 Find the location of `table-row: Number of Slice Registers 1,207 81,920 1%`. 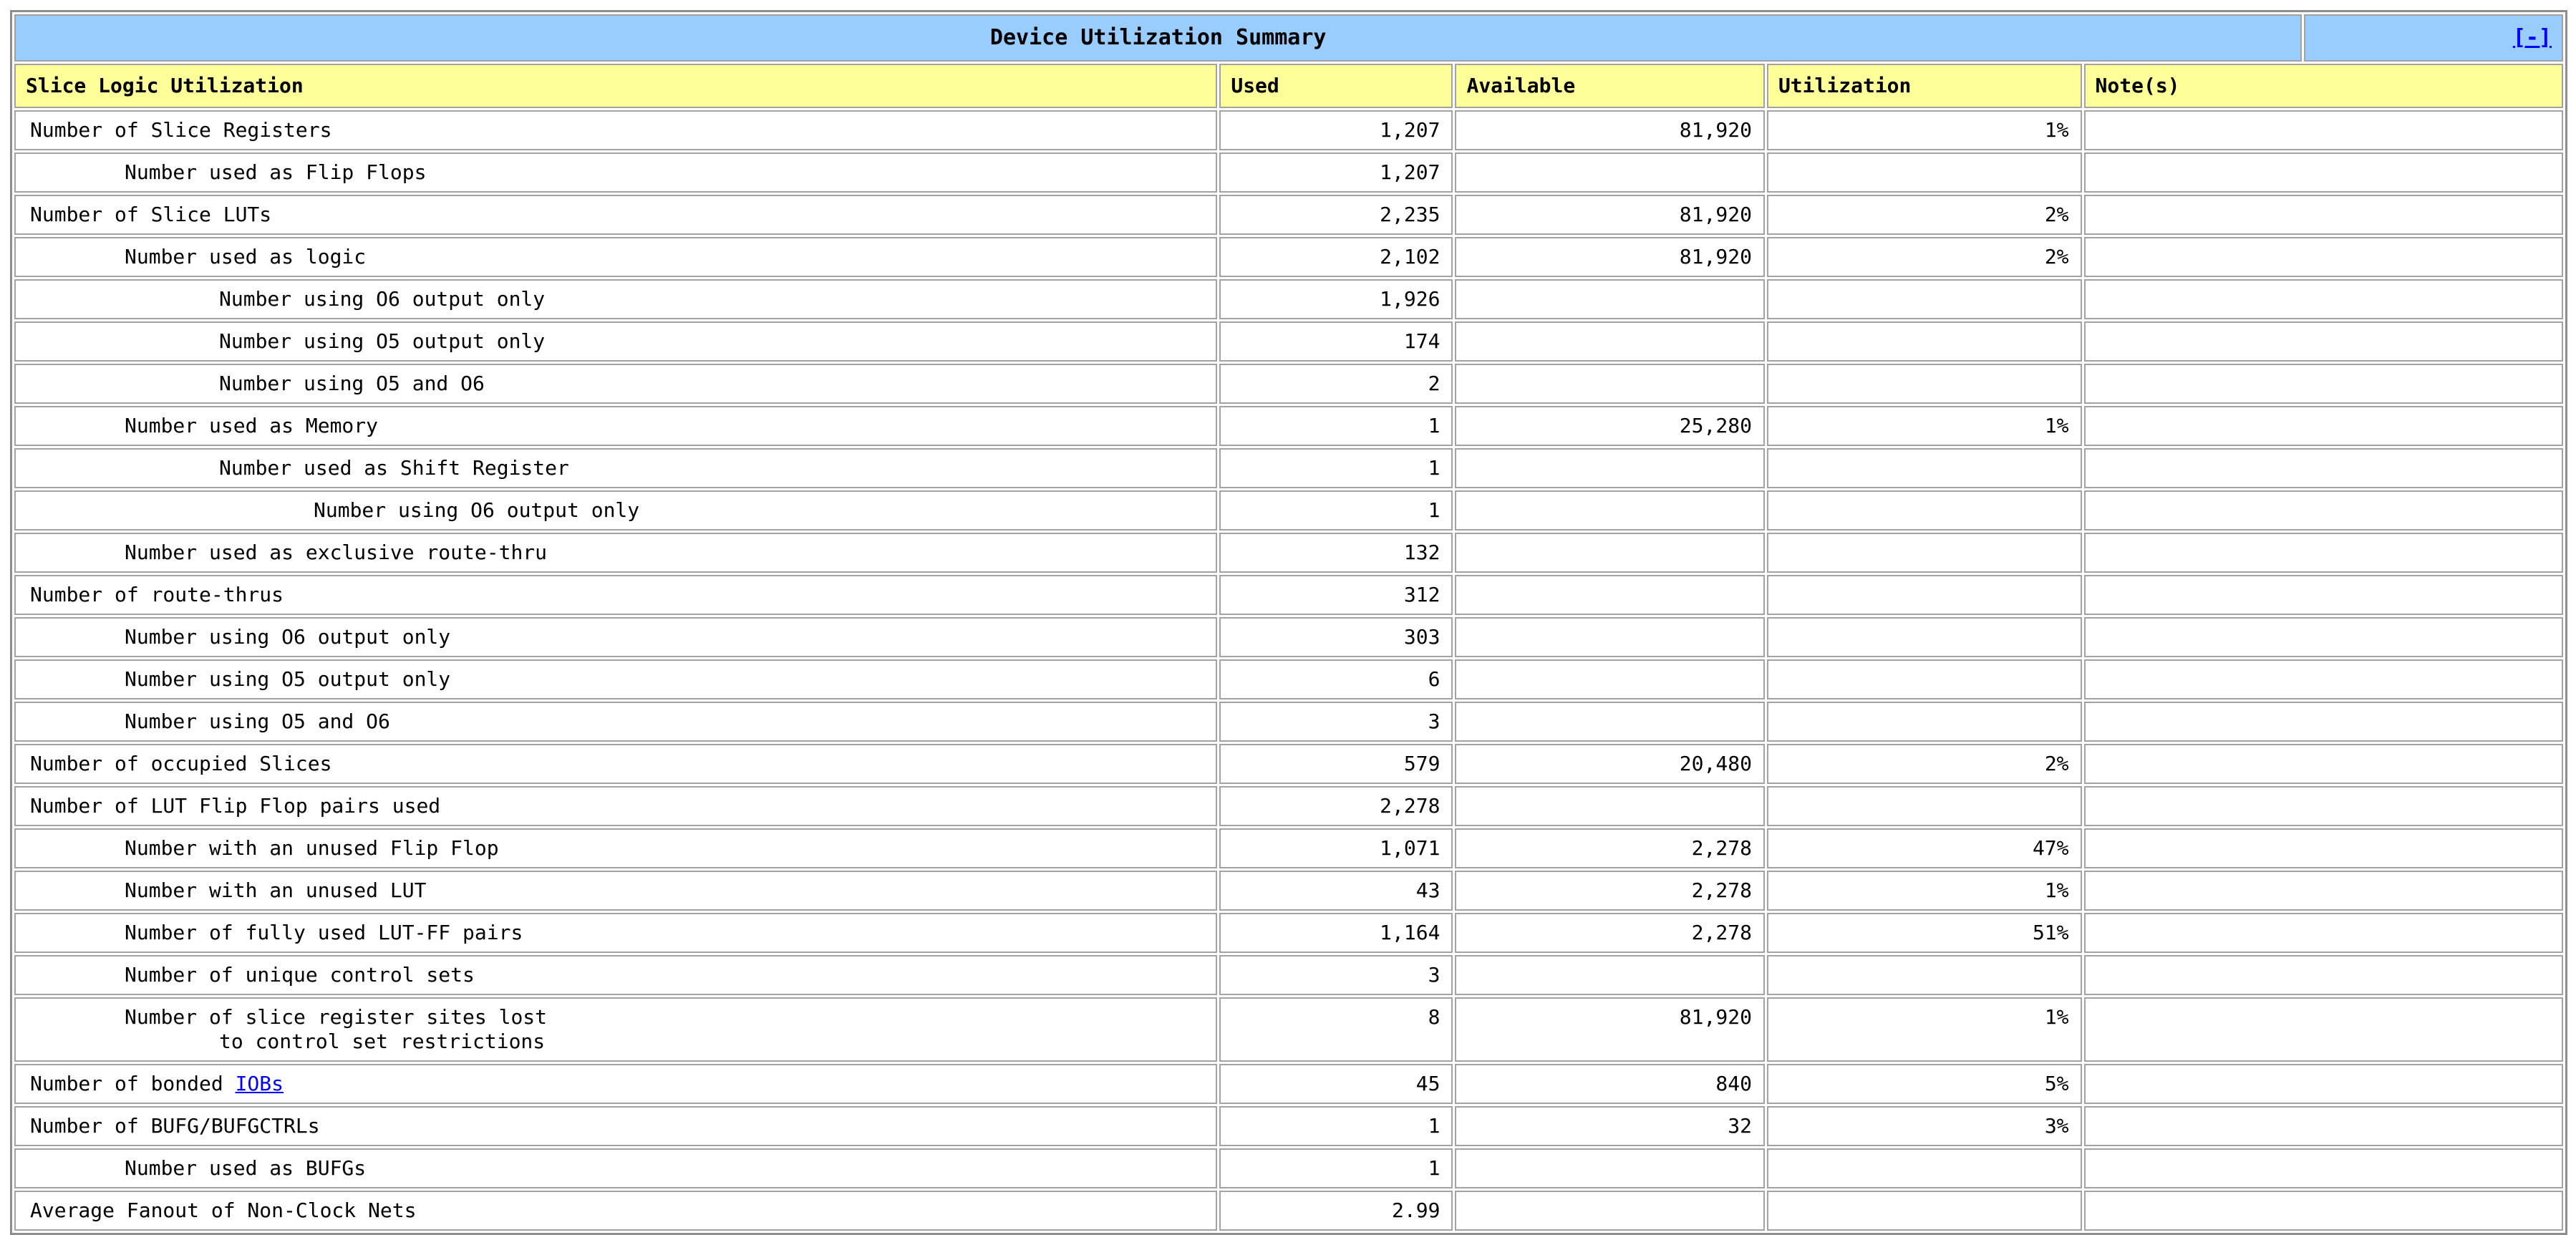

table-row: Number of Slice Registers 1,207 81,920 1% is located at coordinates (1288, 130).